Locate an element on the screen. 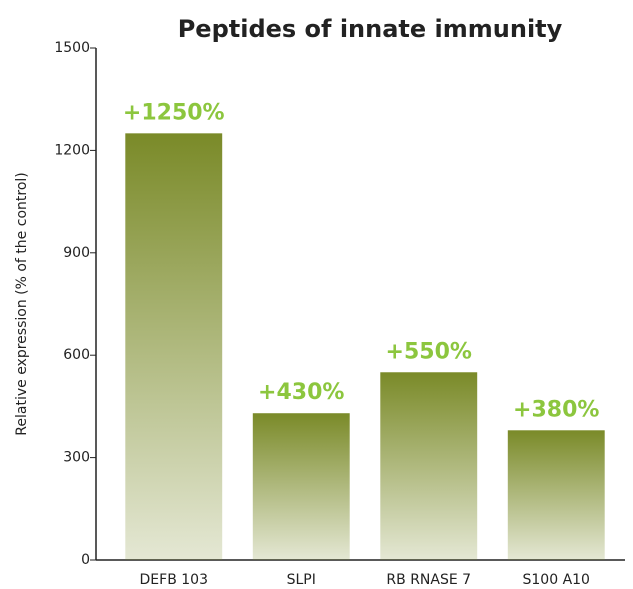  x-tick-label: RB RNASE 7 is located at coordinates (428, 580).